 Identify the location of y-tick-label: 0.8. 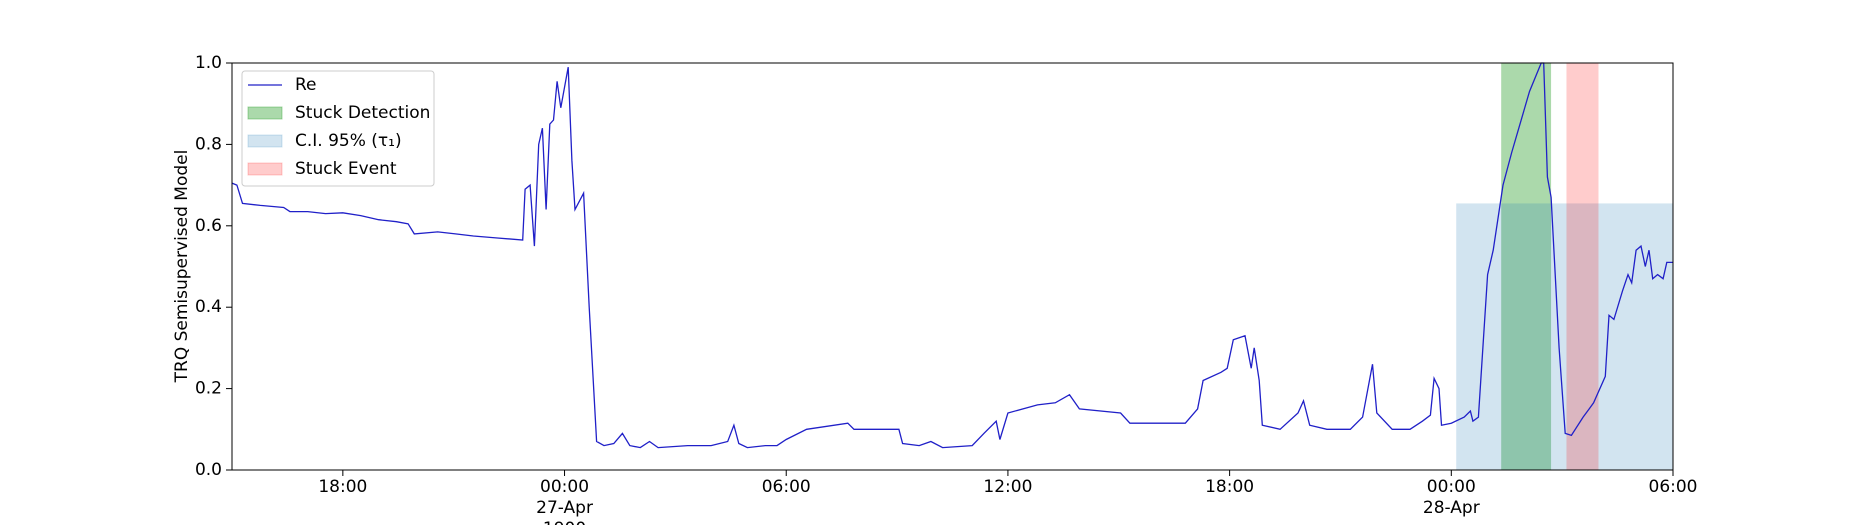
(208, 144).